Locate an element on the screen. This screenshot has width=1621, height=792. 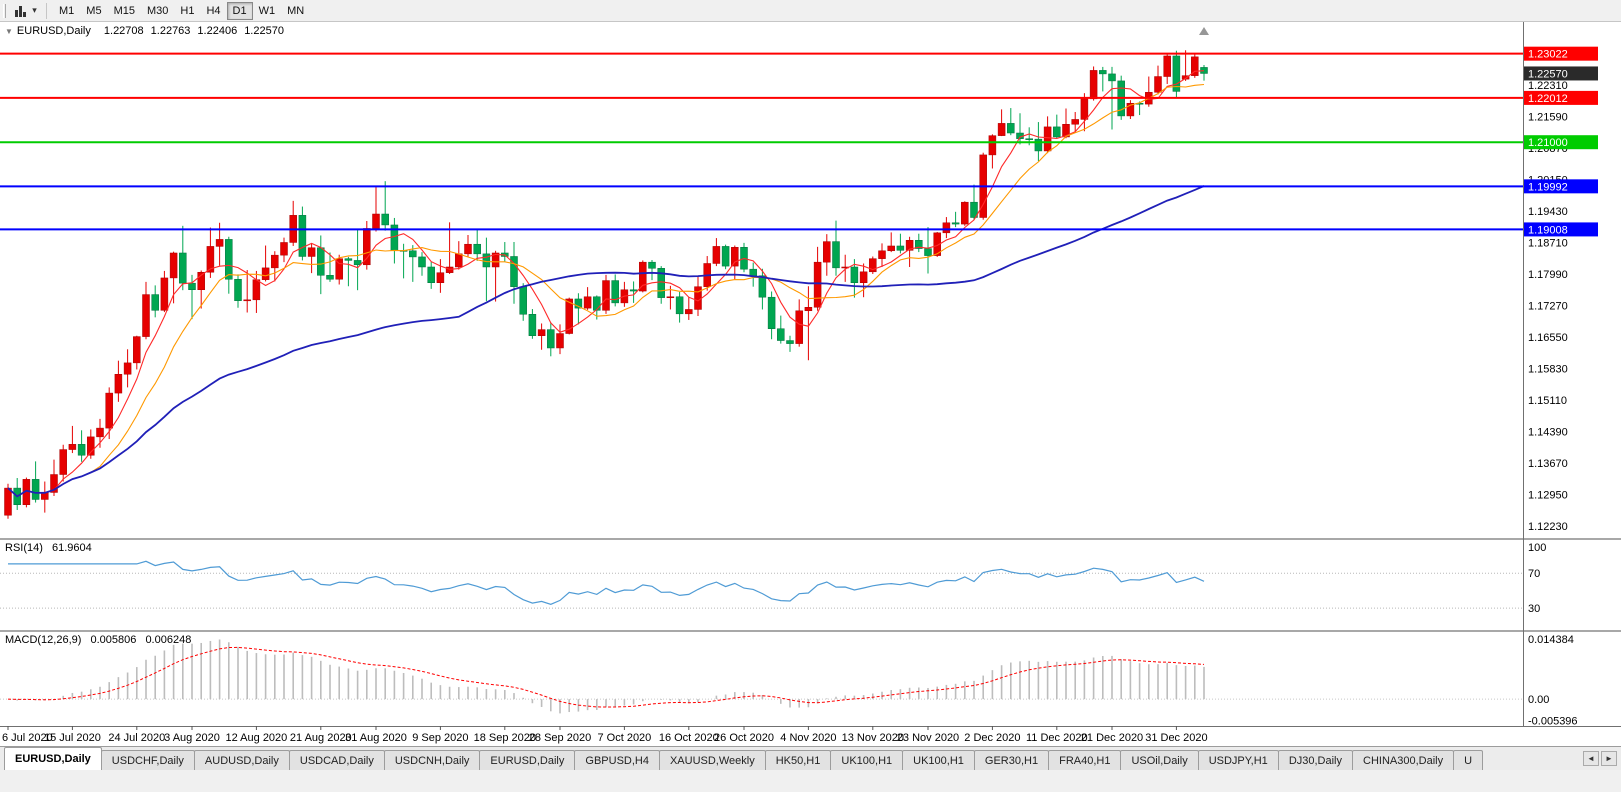
macd-main-value: 0.005806 is located at coordinates (113, 640).